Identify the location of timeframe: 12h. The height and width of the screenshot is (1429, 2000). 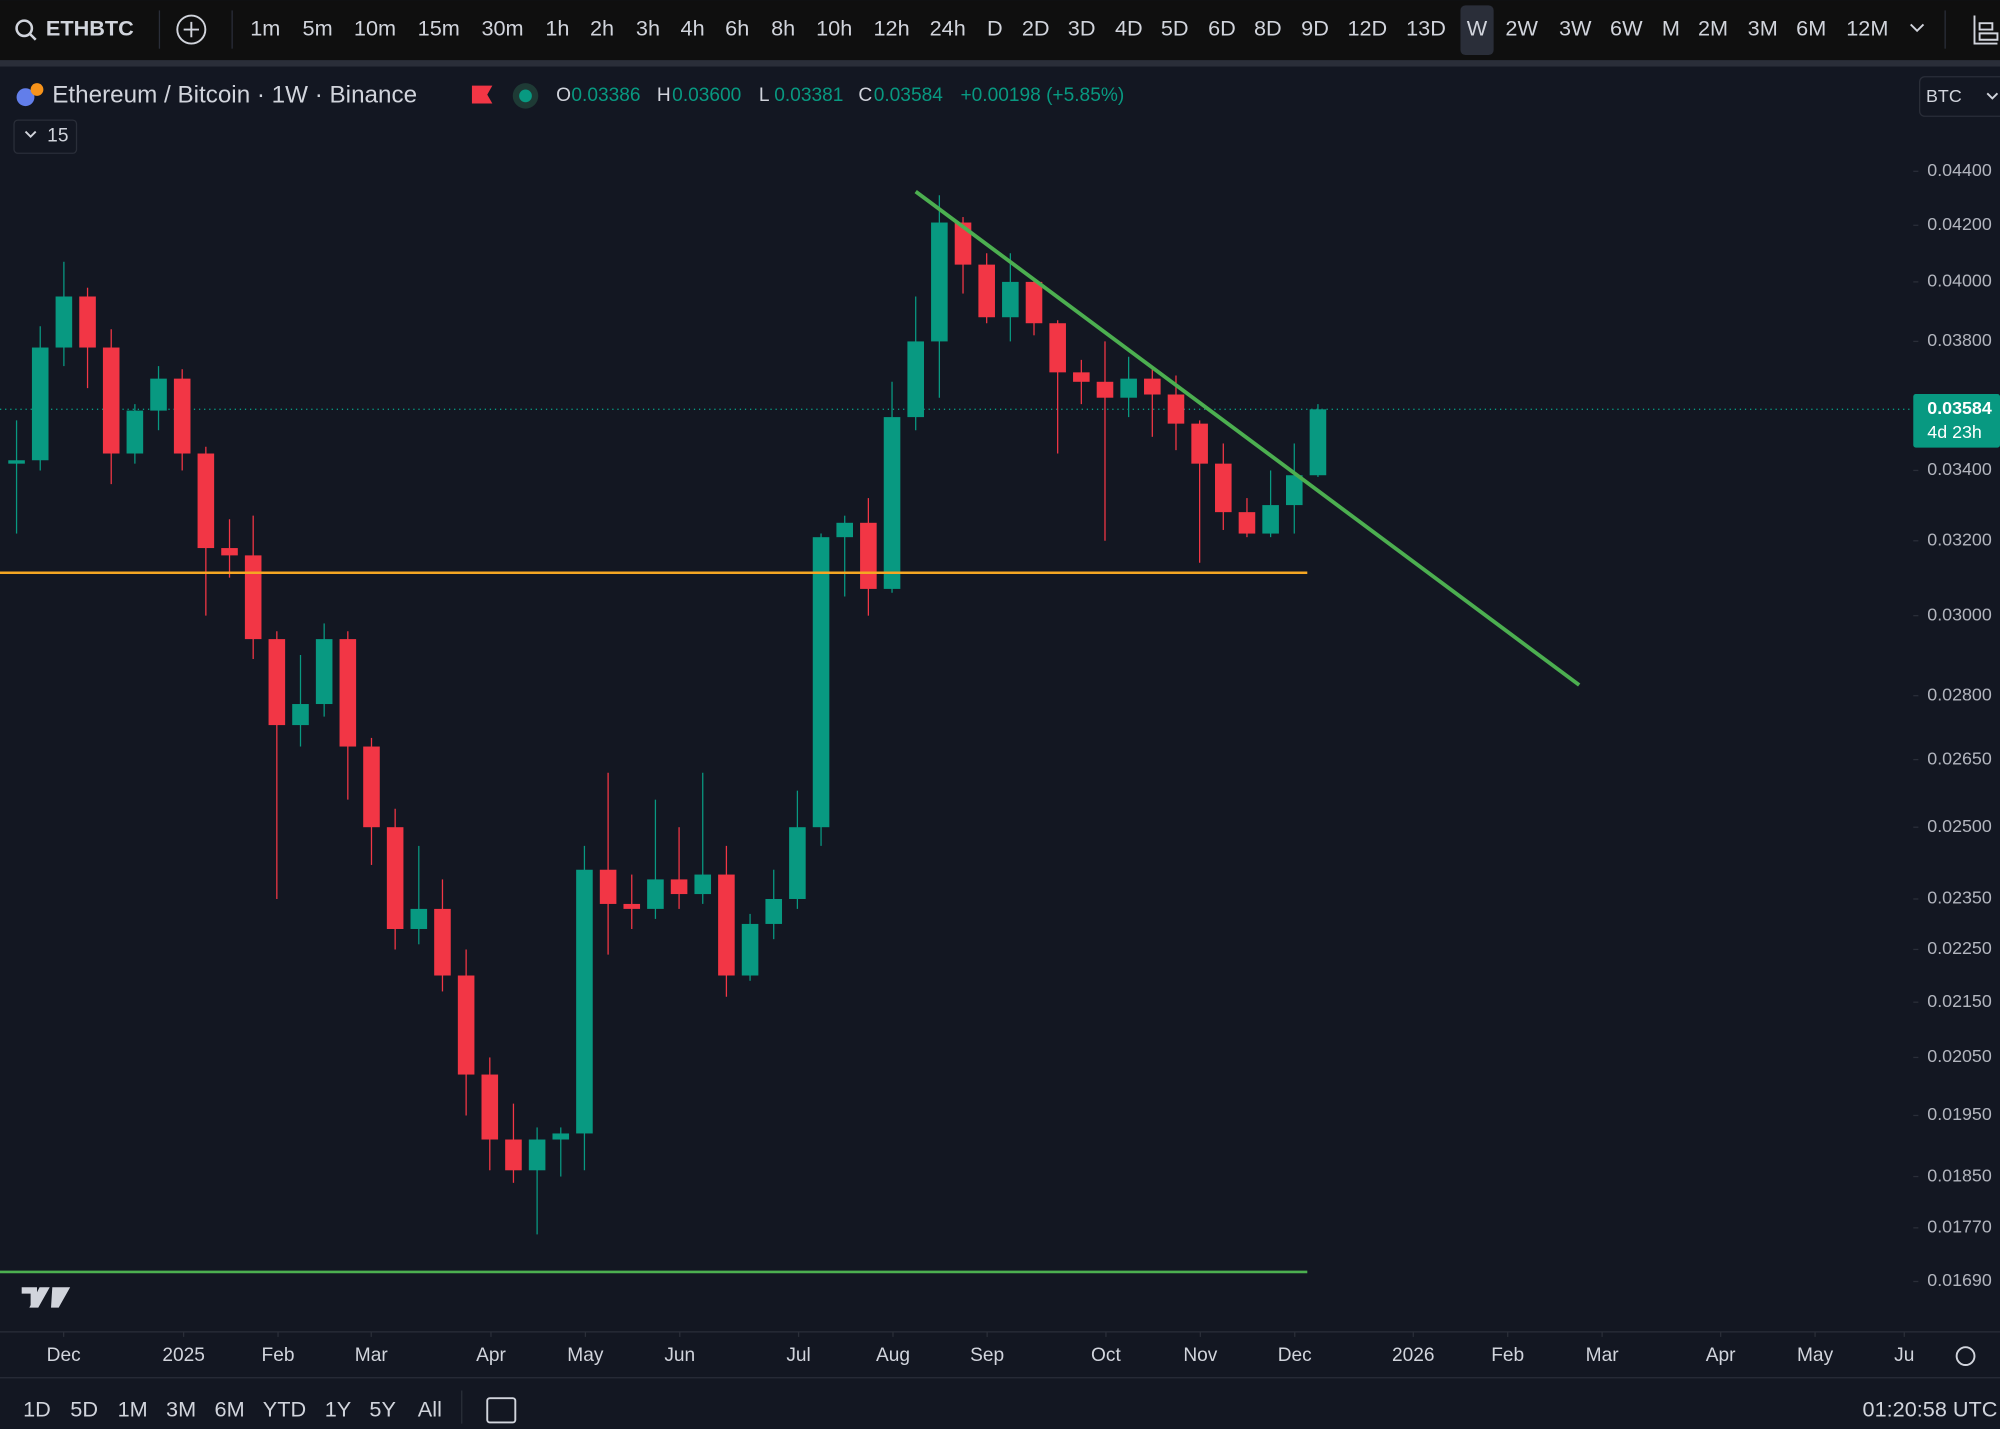
(891, 27).